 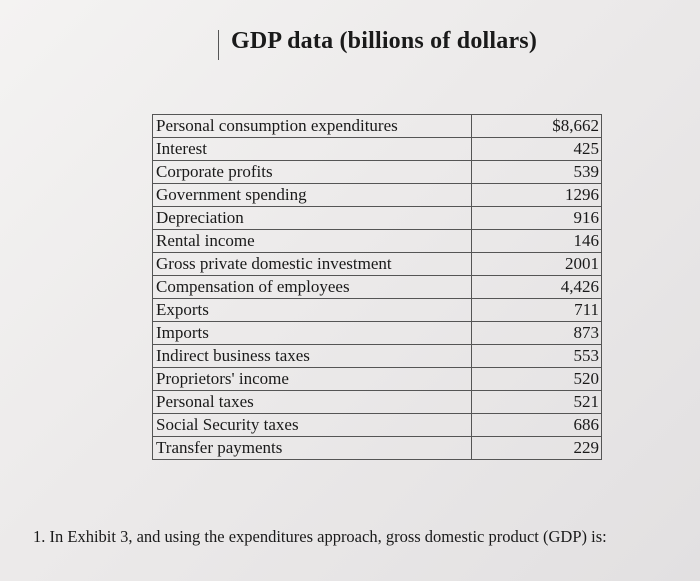 I want to click on row-label: Social Security taxes, so click(x=312, y=425).